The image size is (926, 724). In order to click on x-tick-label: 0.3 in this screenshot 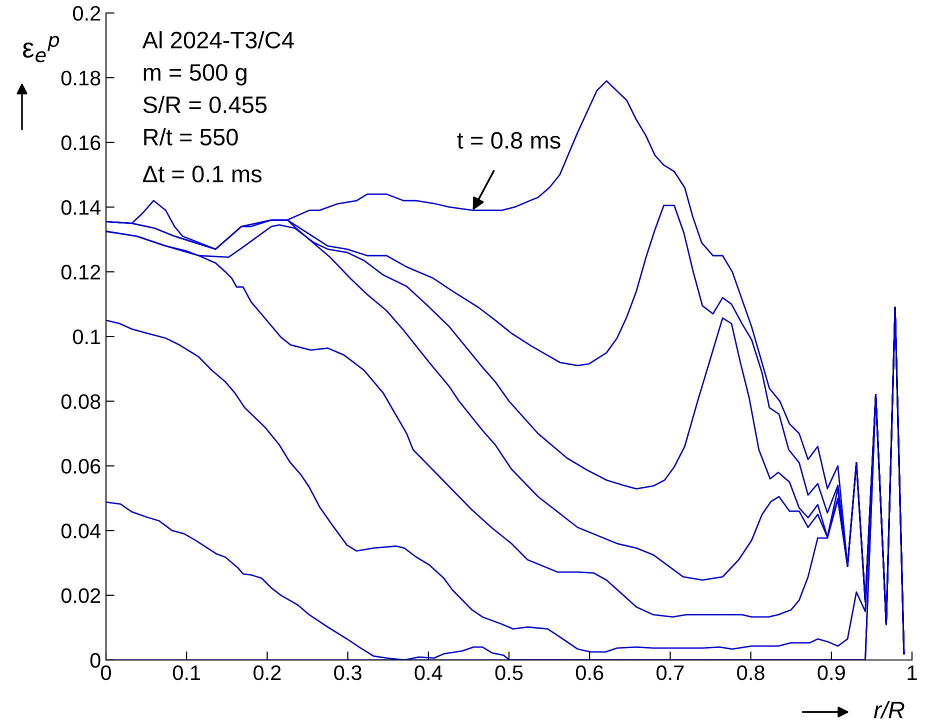, I will do `click(348, 672)`.